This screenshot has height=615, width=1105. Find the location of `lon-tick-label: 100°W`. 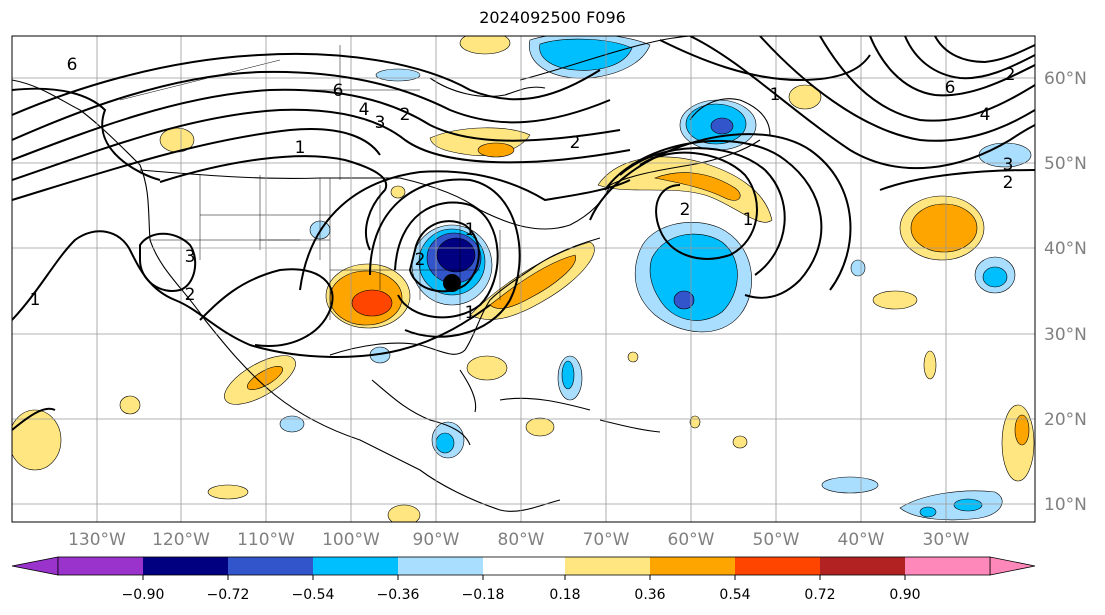

lon-tick-label: 100°W is located at coordinates (351, 540).